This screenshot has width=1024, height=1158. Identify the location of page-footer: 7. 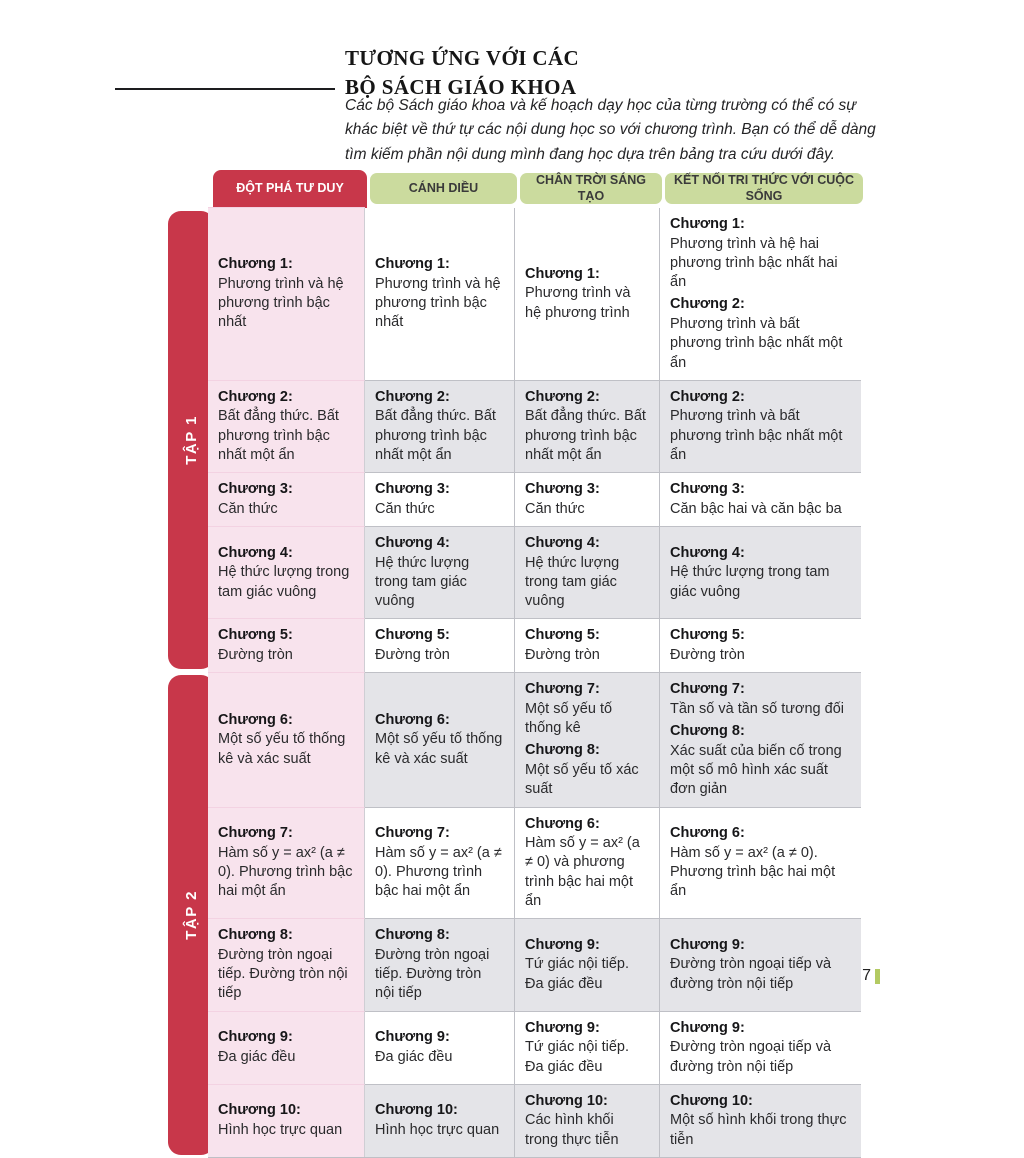
(850, 976).